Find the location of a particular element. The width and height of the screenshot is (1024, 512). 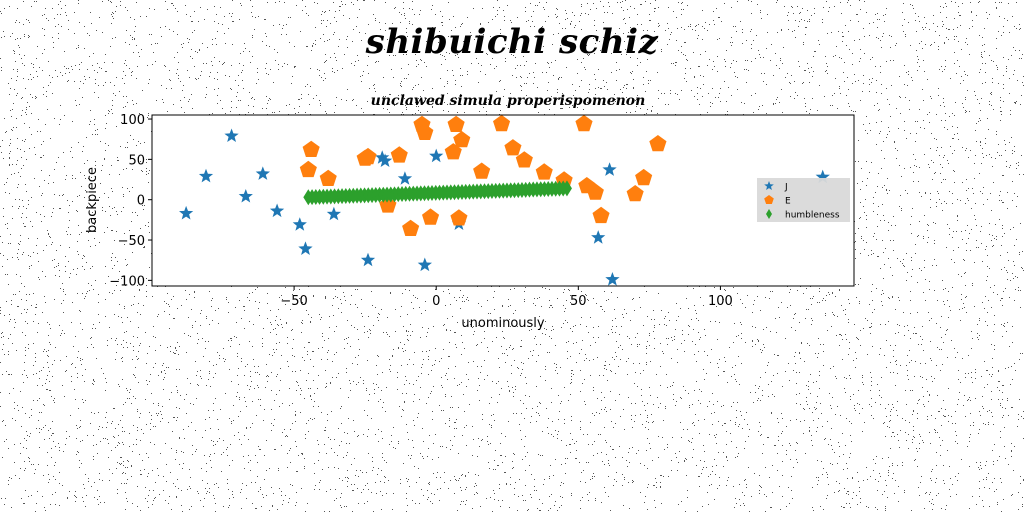

chart-title: unclawed simula properispomenon is located at coordinates (508, 101).